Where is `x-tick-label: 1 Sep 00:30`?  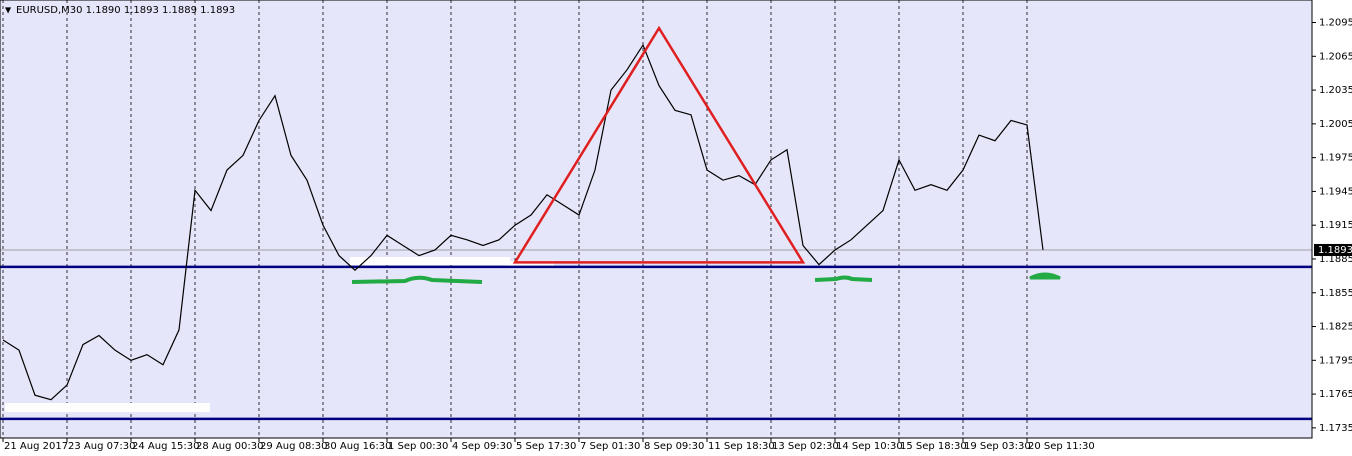
x-tick-label: 1 Sep 00:30 is located at coordinates (418, 446).